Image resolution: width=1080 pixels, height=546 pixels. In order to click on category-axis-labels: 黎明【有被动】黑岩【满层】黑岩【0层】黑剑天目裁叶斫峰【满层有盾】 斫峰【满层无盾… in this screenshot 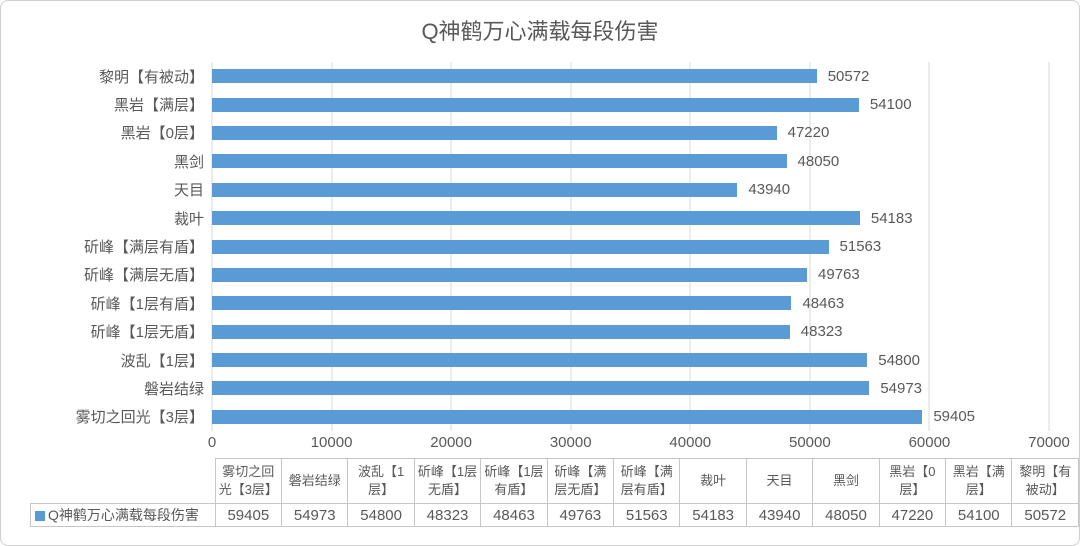, I will do `click(104, 246)`.